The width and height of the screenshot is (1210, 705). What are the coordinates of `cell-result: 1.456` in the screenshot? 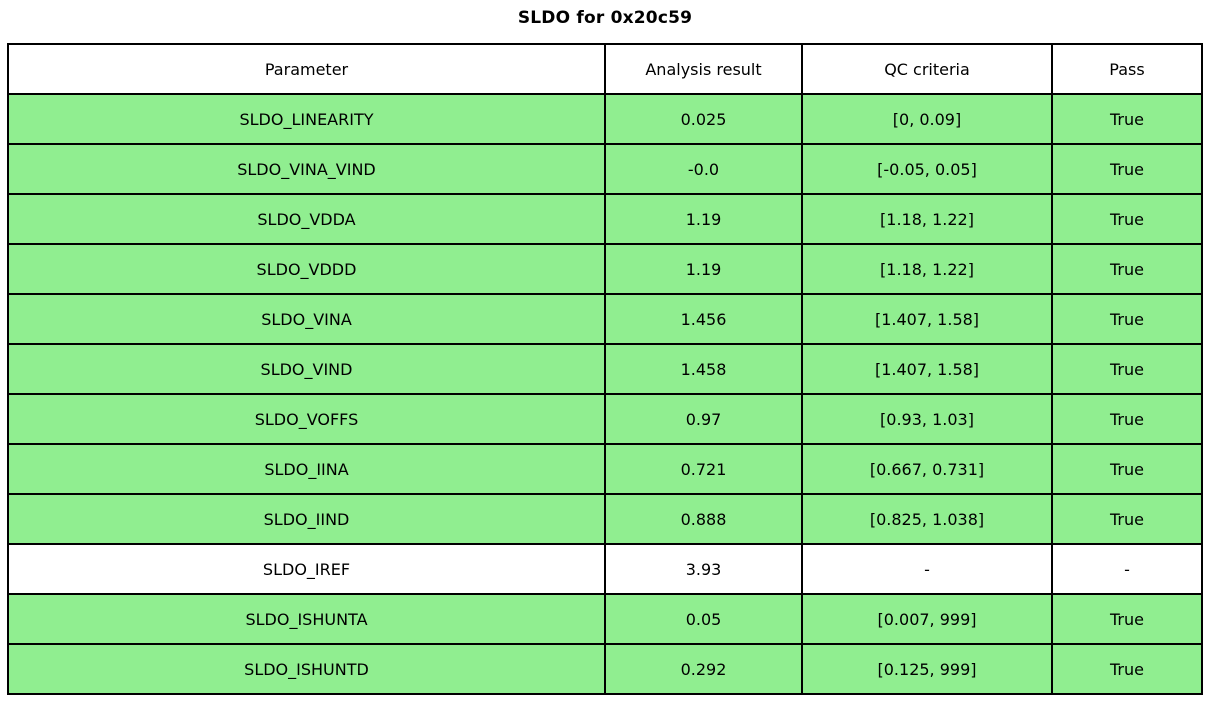 It's located at (703, 319).